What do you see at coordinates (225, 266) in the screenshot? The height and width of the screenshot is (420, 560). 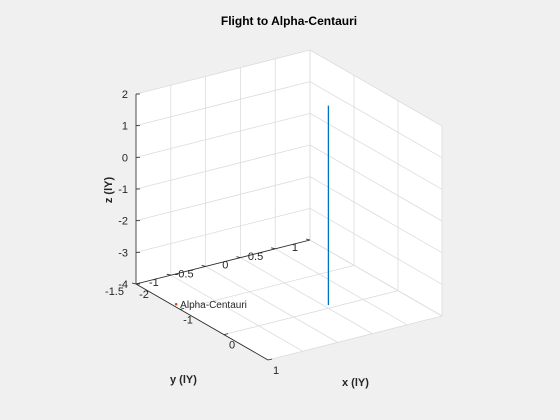 I see `y-tick-label: 0` at bounding box center [225, 266].